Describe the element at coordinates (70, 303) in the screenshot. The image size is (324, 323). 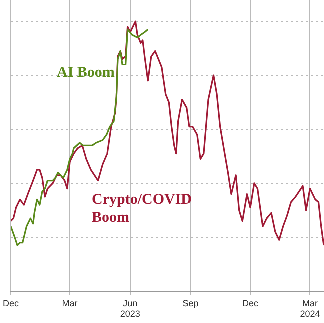
I see `x-tick-label: Mar` at that location.